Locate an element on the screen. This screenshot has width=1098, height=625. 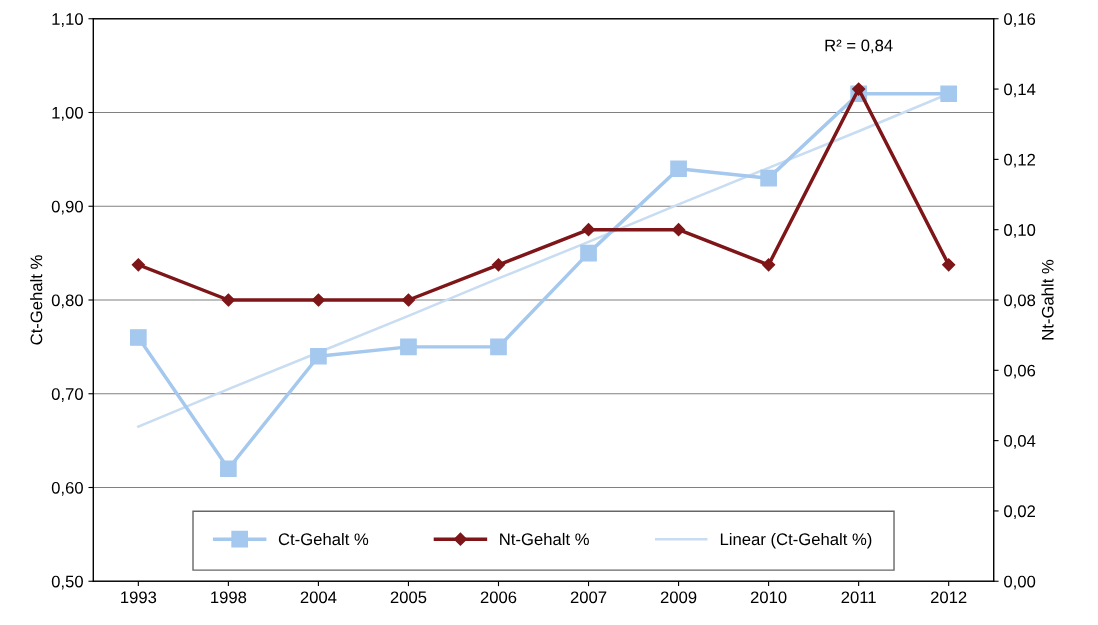
x-tick-label: 2006 is located at coordinates (498, 597).